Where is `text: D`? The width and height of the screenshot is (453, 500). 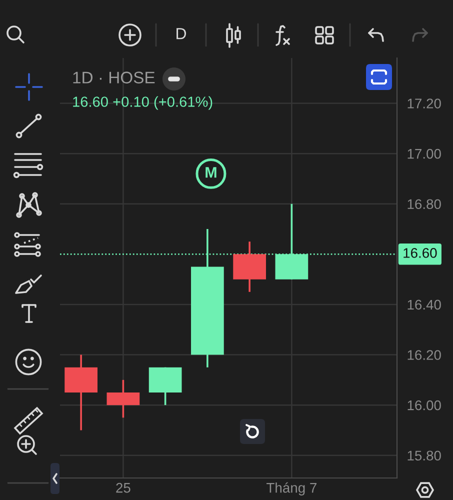 text: D is located at coordinates (181, 34).